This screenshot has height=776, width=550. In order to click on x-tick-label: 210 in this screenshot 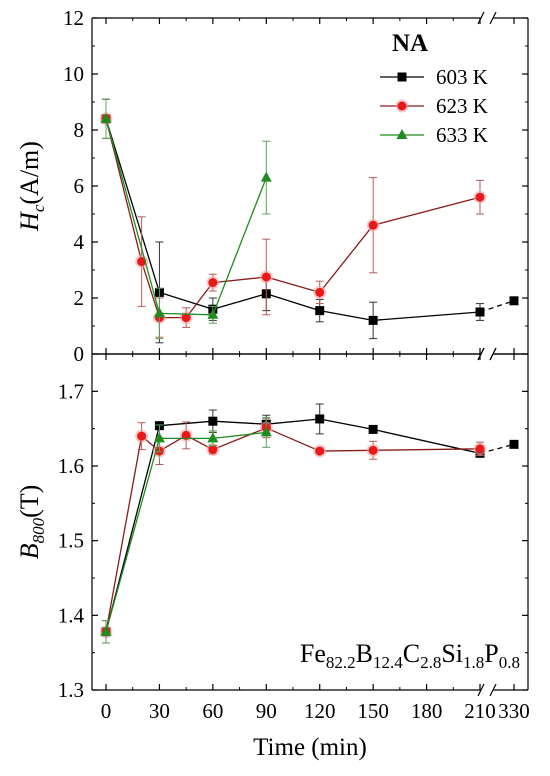, I will do `click(480, 711)`.